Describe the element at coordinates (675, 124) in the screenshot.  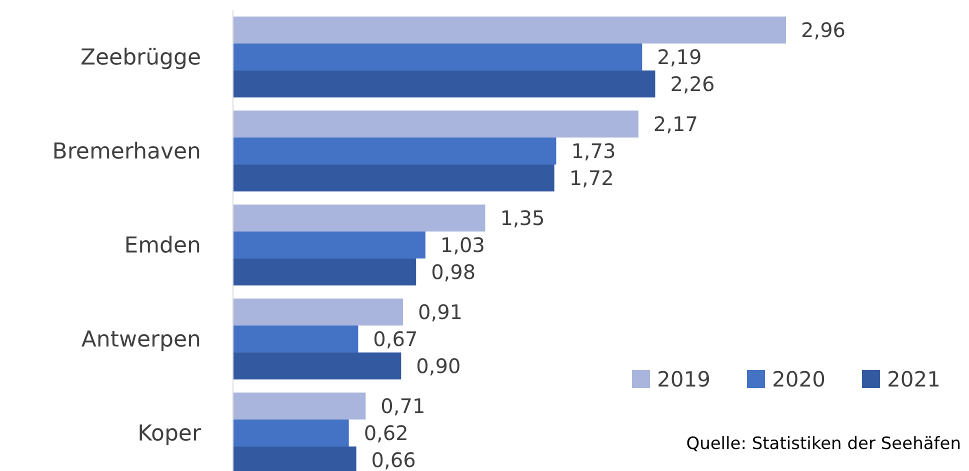
I see `data-label: 2,17` at that location.